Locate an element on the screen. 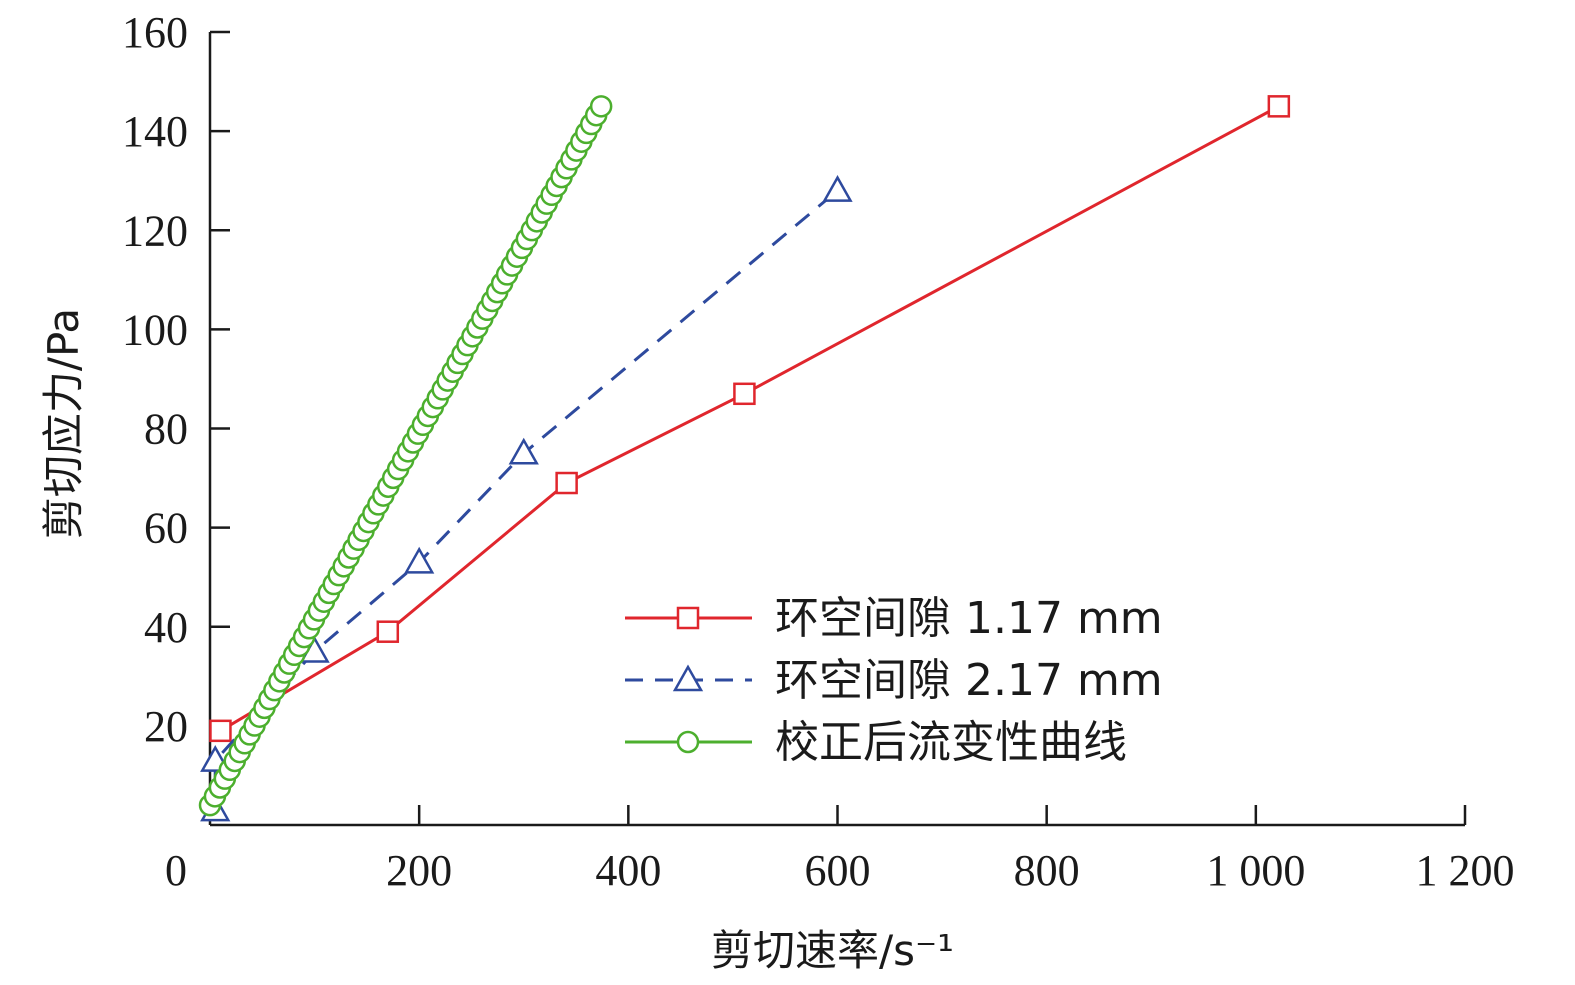 This screenshot has height=985, width=1575. y-tick-label: 120 is located at coordinates (155, 230).